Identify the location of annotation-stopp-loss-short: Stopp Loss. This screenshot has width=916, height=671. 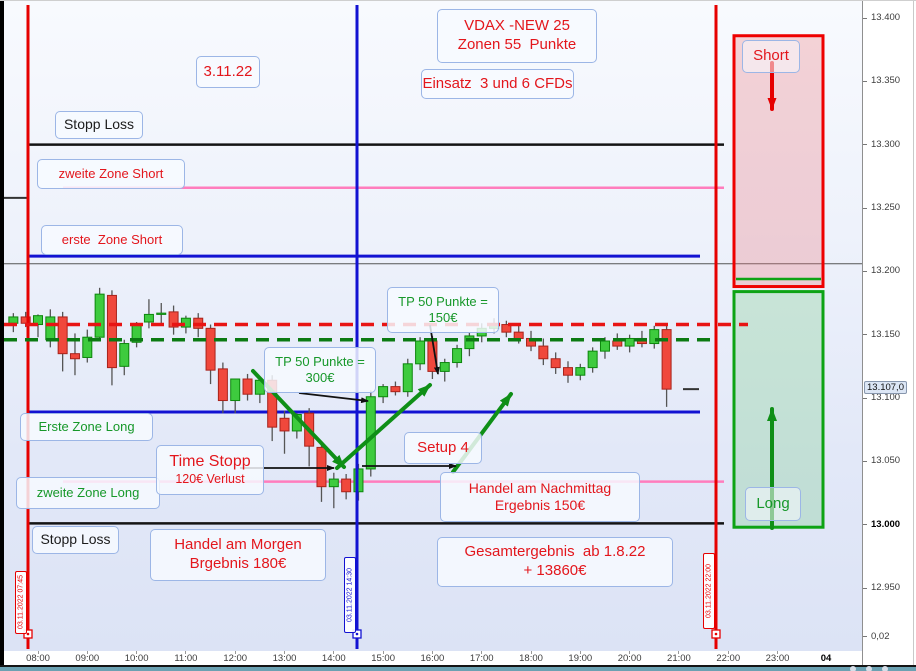
(99, 125).